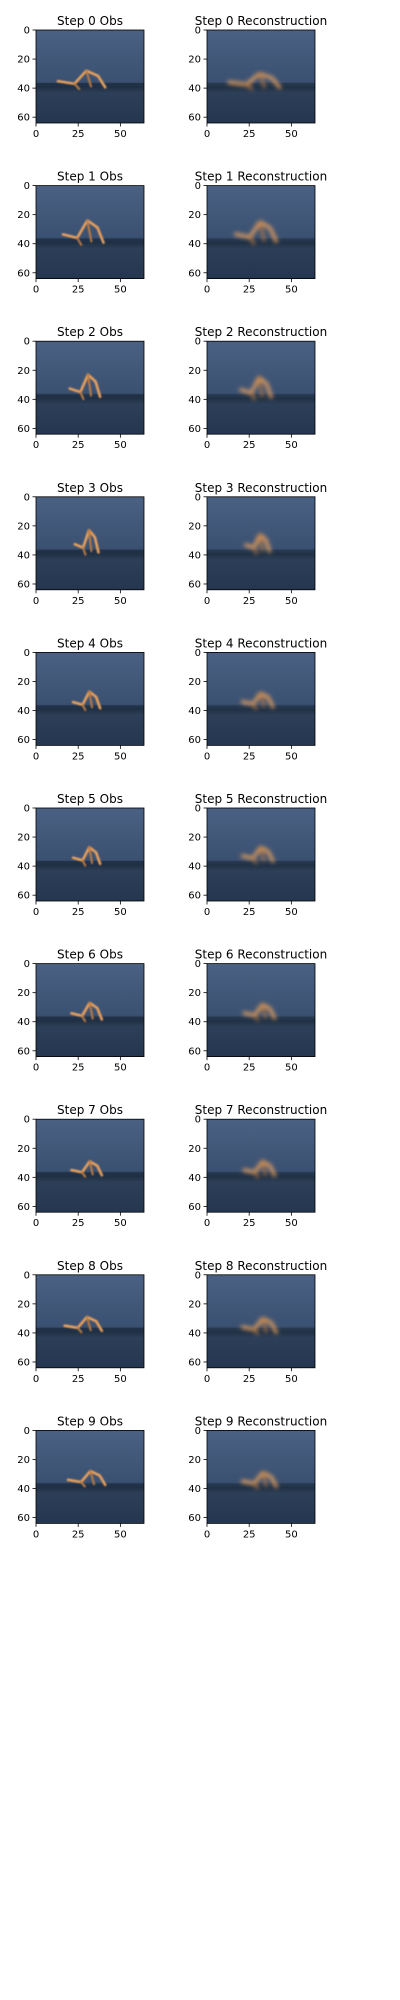 The height and width of the screenshot is (2000, 400). What do you see at coordinates (261, 488) in the screenshot?
I see `panel-title: Step 3 Reconstruction` at bounding box center [261, 488].